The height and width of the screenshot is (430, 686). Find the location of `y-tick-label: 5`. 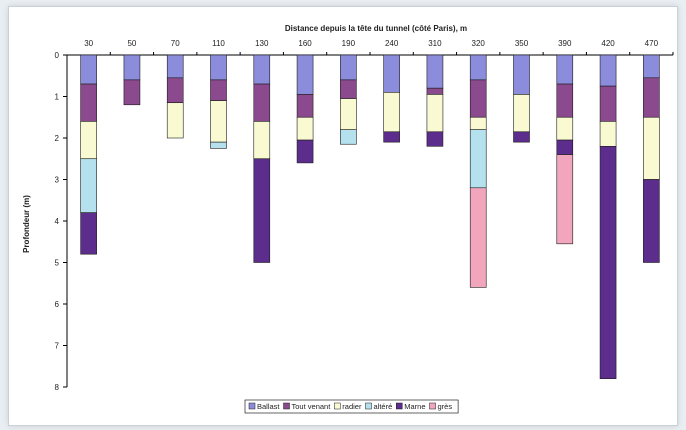

y-tick-label: 5 is located at coordinates (57, 263).